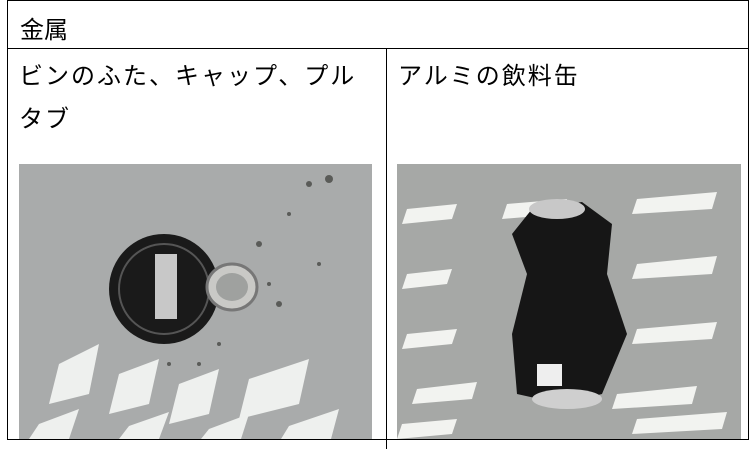 The width and height of the screenshot is (752, 449). I want to click on header-row: 金属, so click(378, 25).